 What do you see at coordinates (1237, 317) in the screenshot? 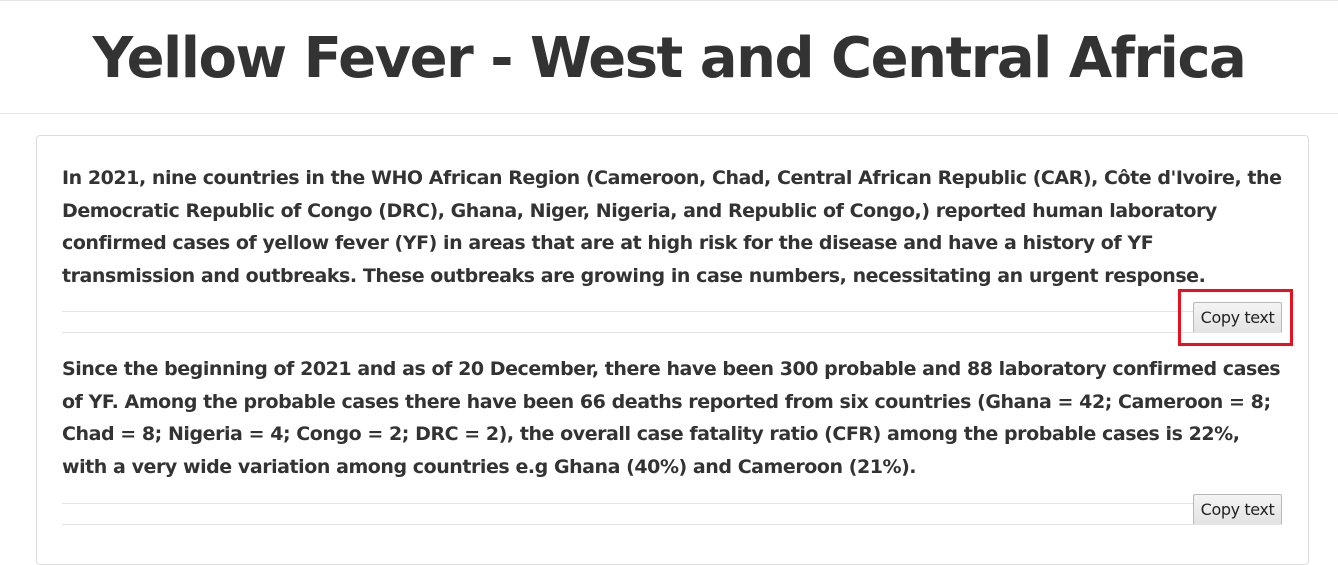
I see `copy-text-button-1: Copy text` at bounding box center [1237, 317].